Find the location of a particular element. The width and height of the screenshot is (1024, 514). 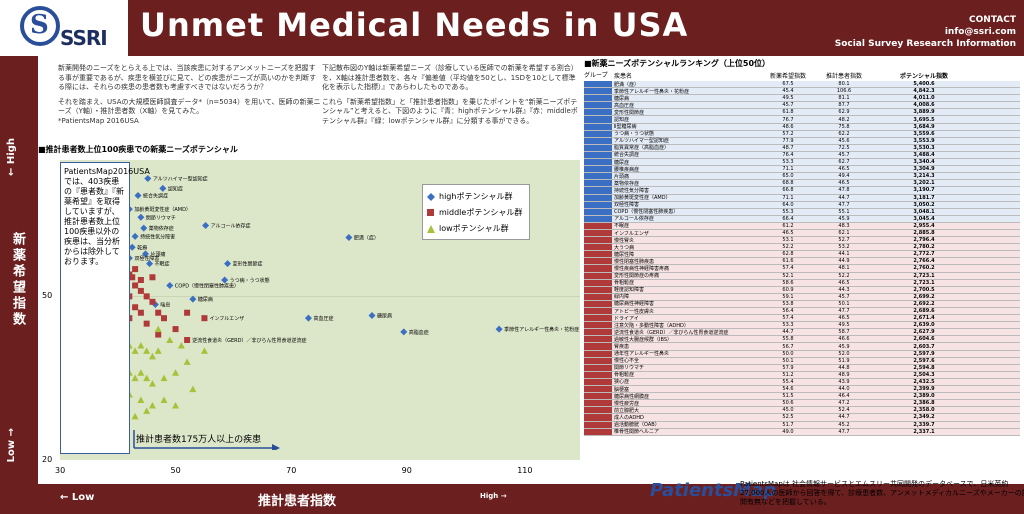

patient-index: 58.7 is located at coordinates (844, 332).